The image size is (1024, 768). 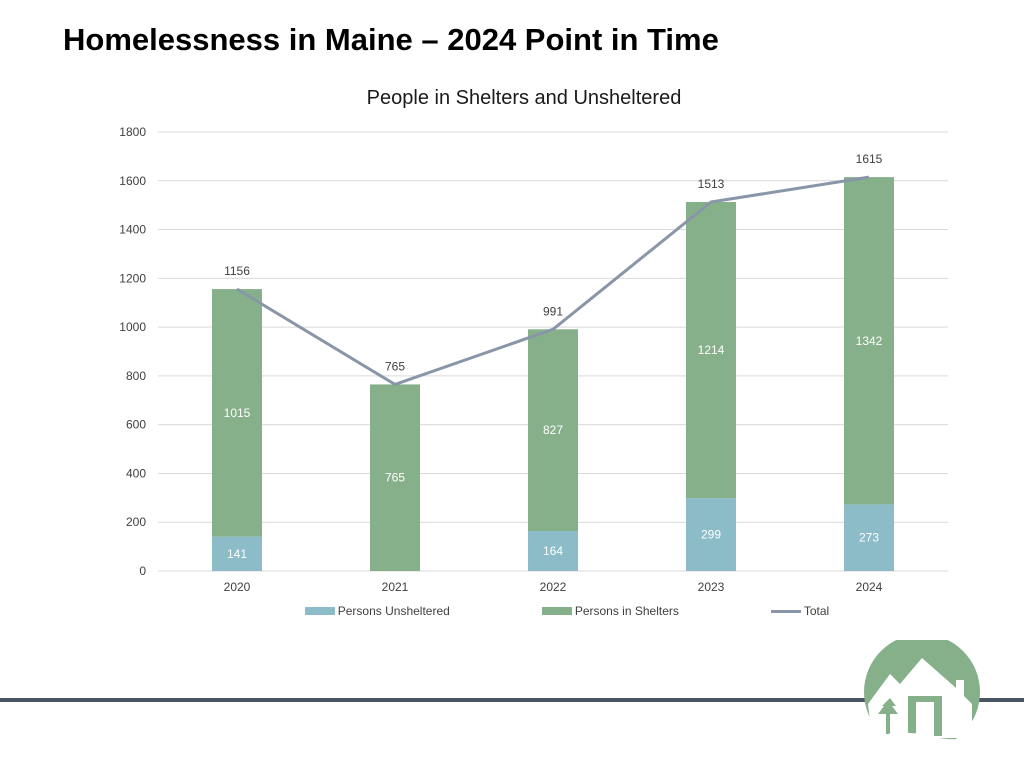 I want to click on data-label-unsheltered: 273, so click(x=869, y=538).